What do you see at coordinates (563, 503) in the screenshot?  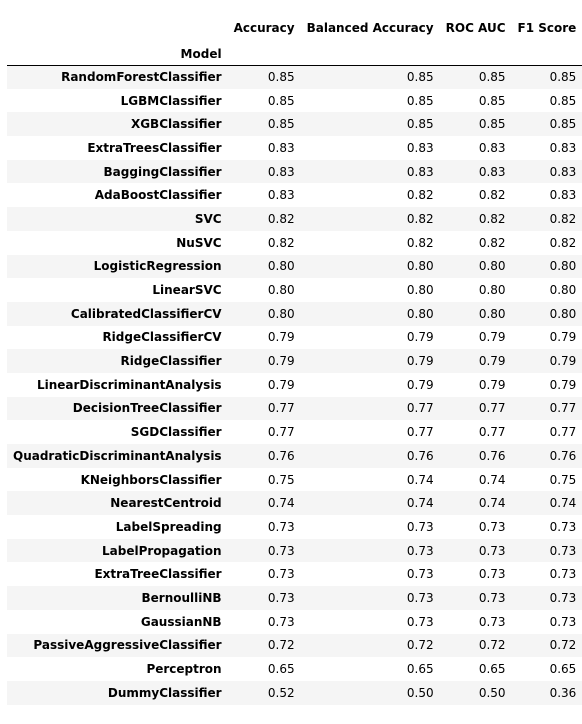 I see `f1-score-cell: 0.74` at bounding box center [563, 503].